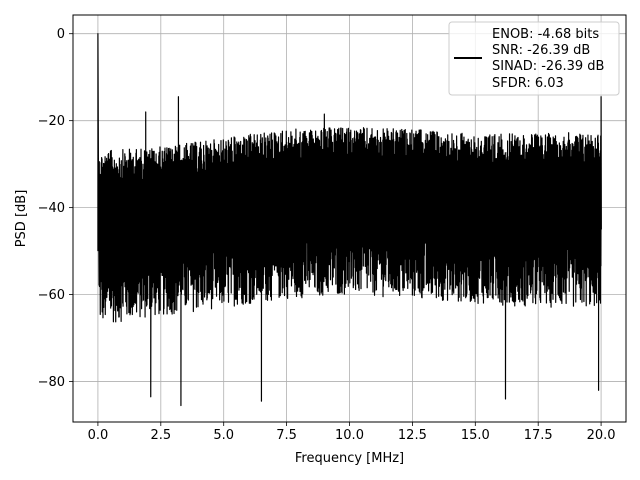 Image resolution: width=640 pixels, height=480 pixels. I want to click on legend-box, so click(534, 58).